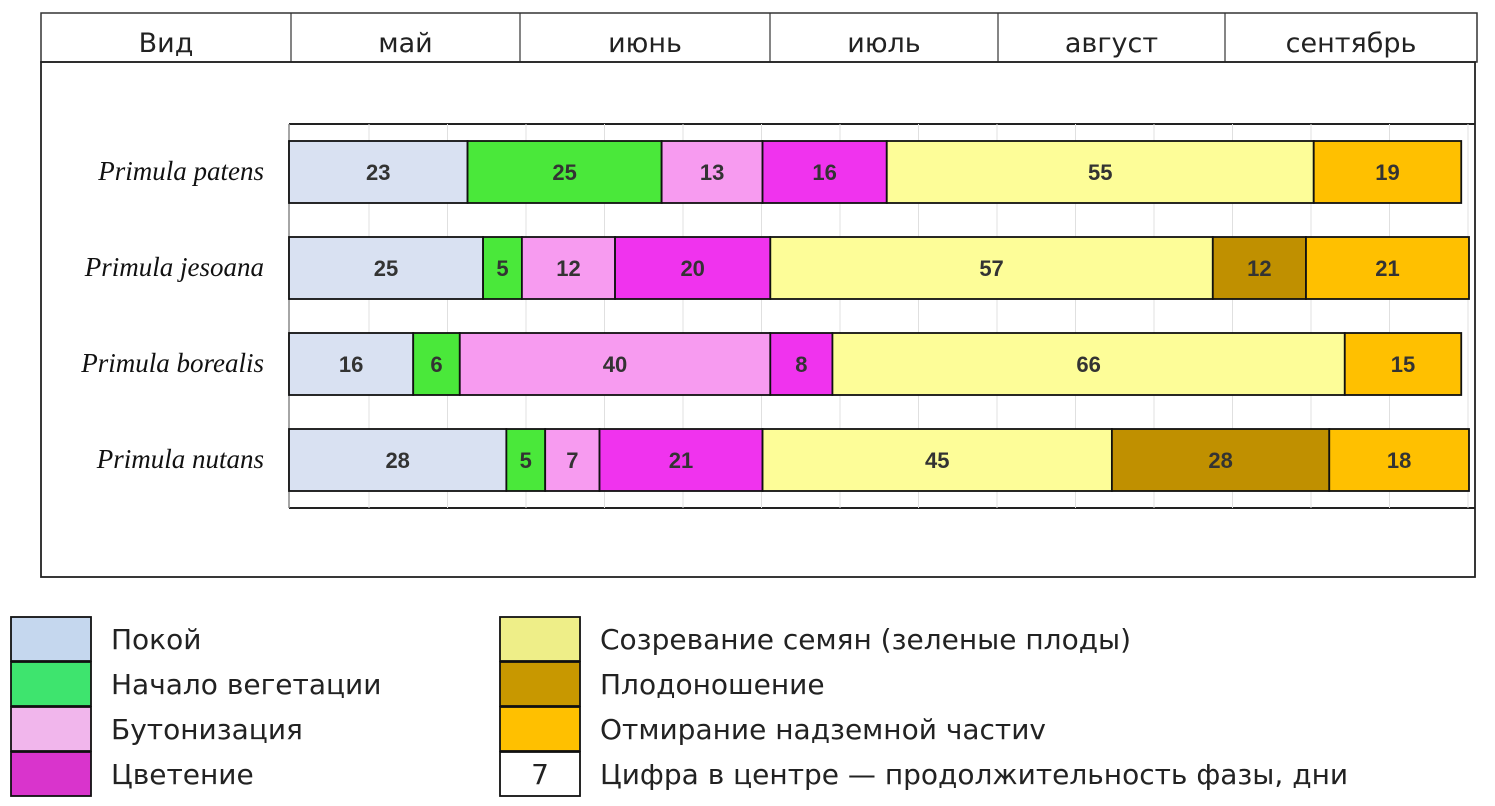  What do you see at coordinates (174, 267) in the screenshot?
I see `species-label: Primula jesoana` at bounding box center [174, 267].